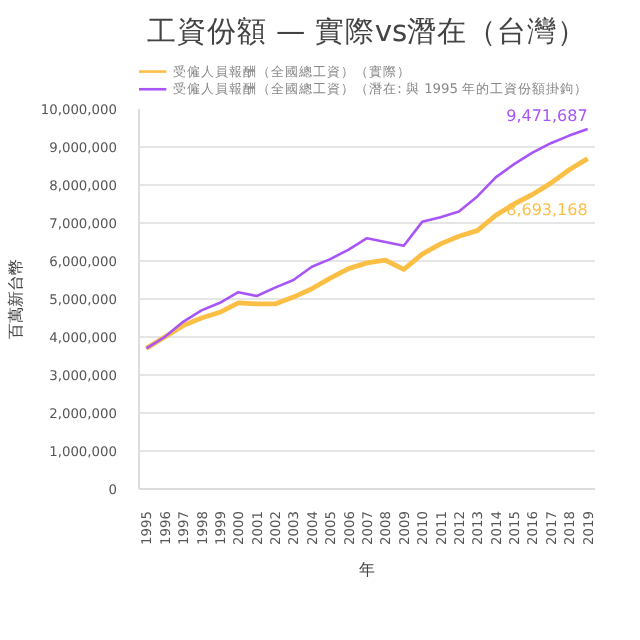  What do you see at coordinates (367, 569) in the screenshot?
I see `x-axis-title: 年` at bounding box center [367, 569].